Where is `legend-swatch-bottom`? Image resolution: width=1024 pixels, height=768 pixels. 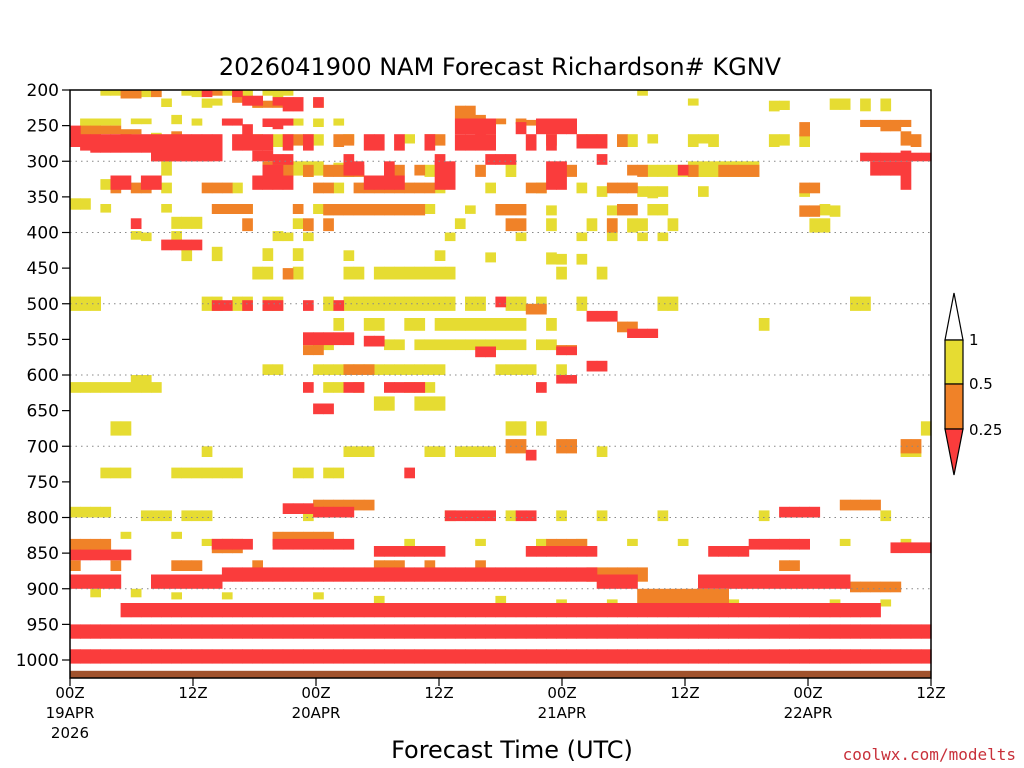
legend-swatch-bottom is located at coordinates (954, 452).